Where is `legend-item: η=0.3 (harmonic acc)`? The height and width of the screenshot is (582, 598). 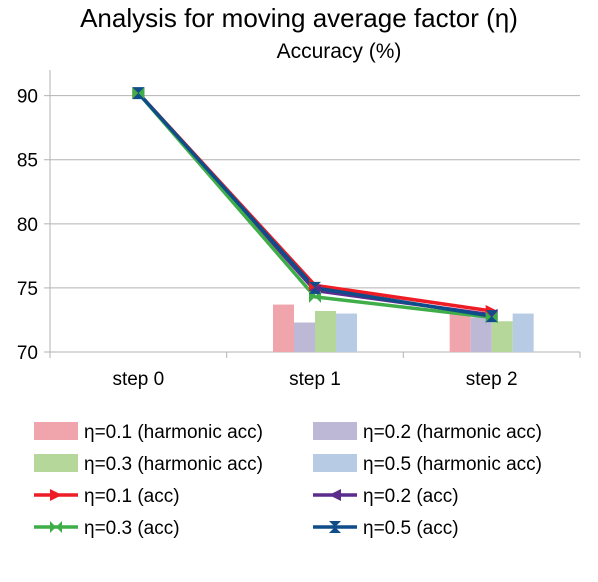
legend-item: η=0.3 (harmonic acc) is located at coordinates (148, 464).